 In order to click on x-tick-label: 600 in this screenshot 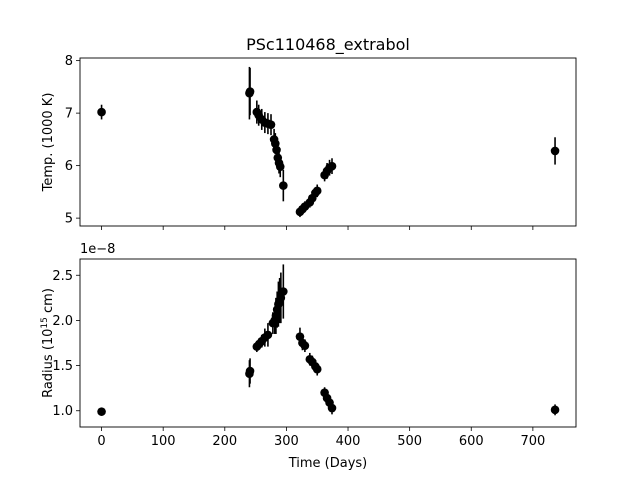, I will do `click(471, 441)`.